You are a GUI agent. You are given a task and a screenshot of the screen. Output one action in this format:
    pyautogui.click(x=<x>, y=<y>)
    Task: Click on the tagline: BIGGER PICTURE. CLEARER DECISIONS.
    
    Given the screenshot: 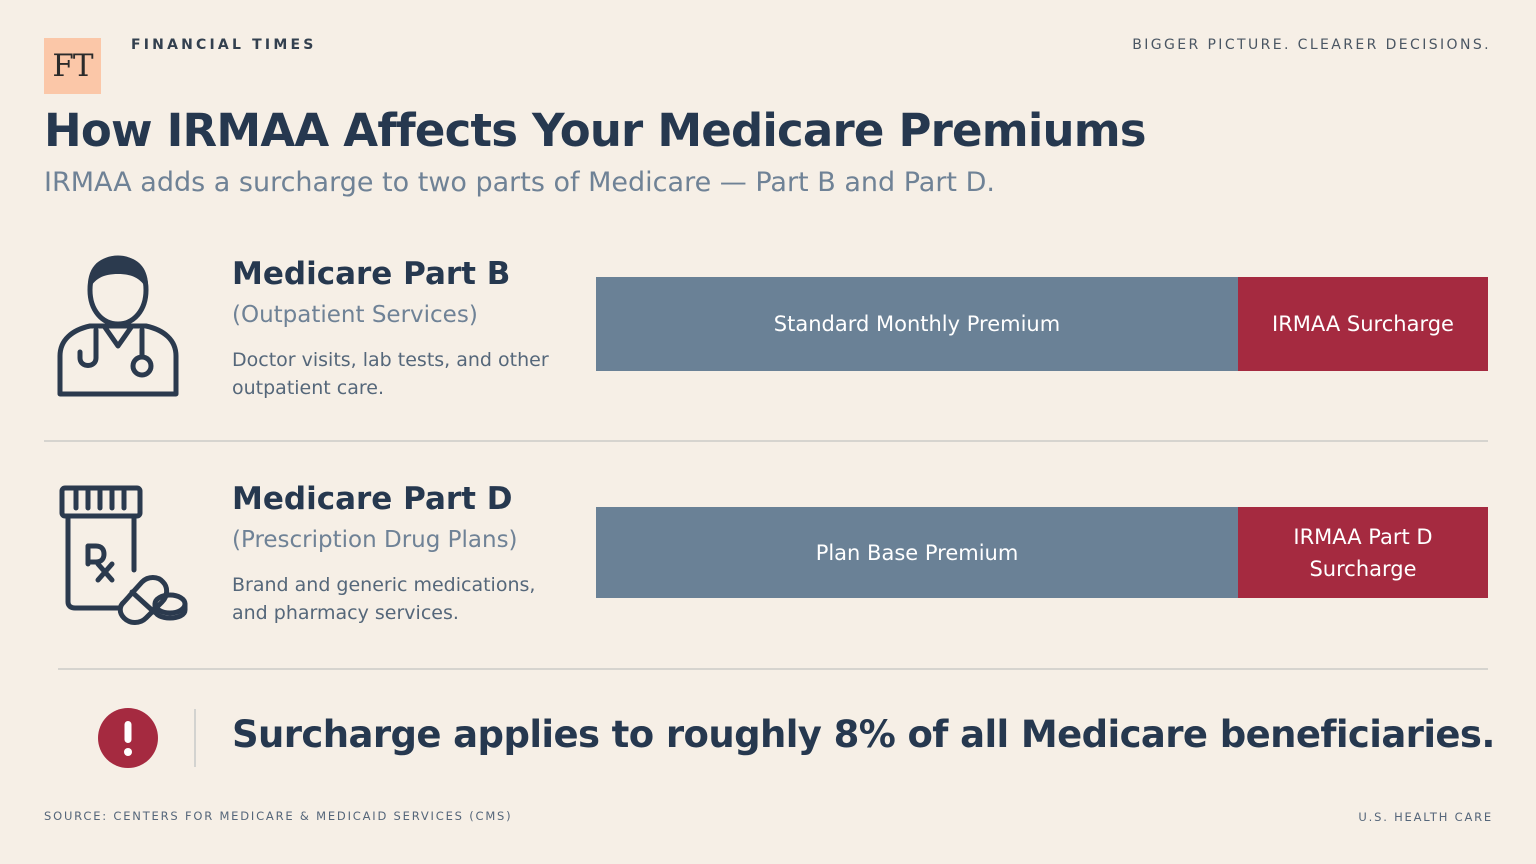 What is the action you would take?
    pyautogui.click(x=1311, y=45)
    